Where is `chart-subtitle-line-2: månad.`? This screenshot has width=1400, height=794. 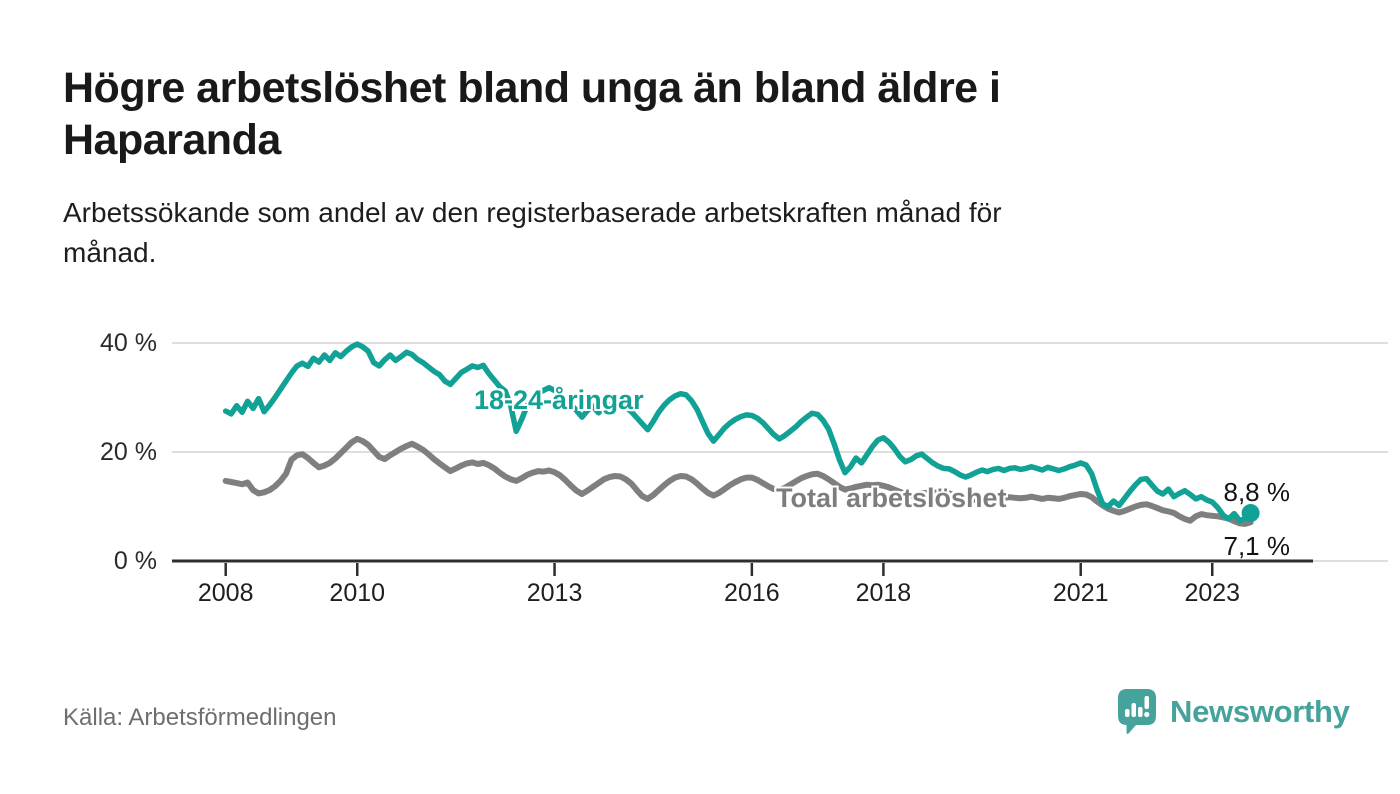
chart-subtitle-line-2: månad. is located at coordinates (110, 252).